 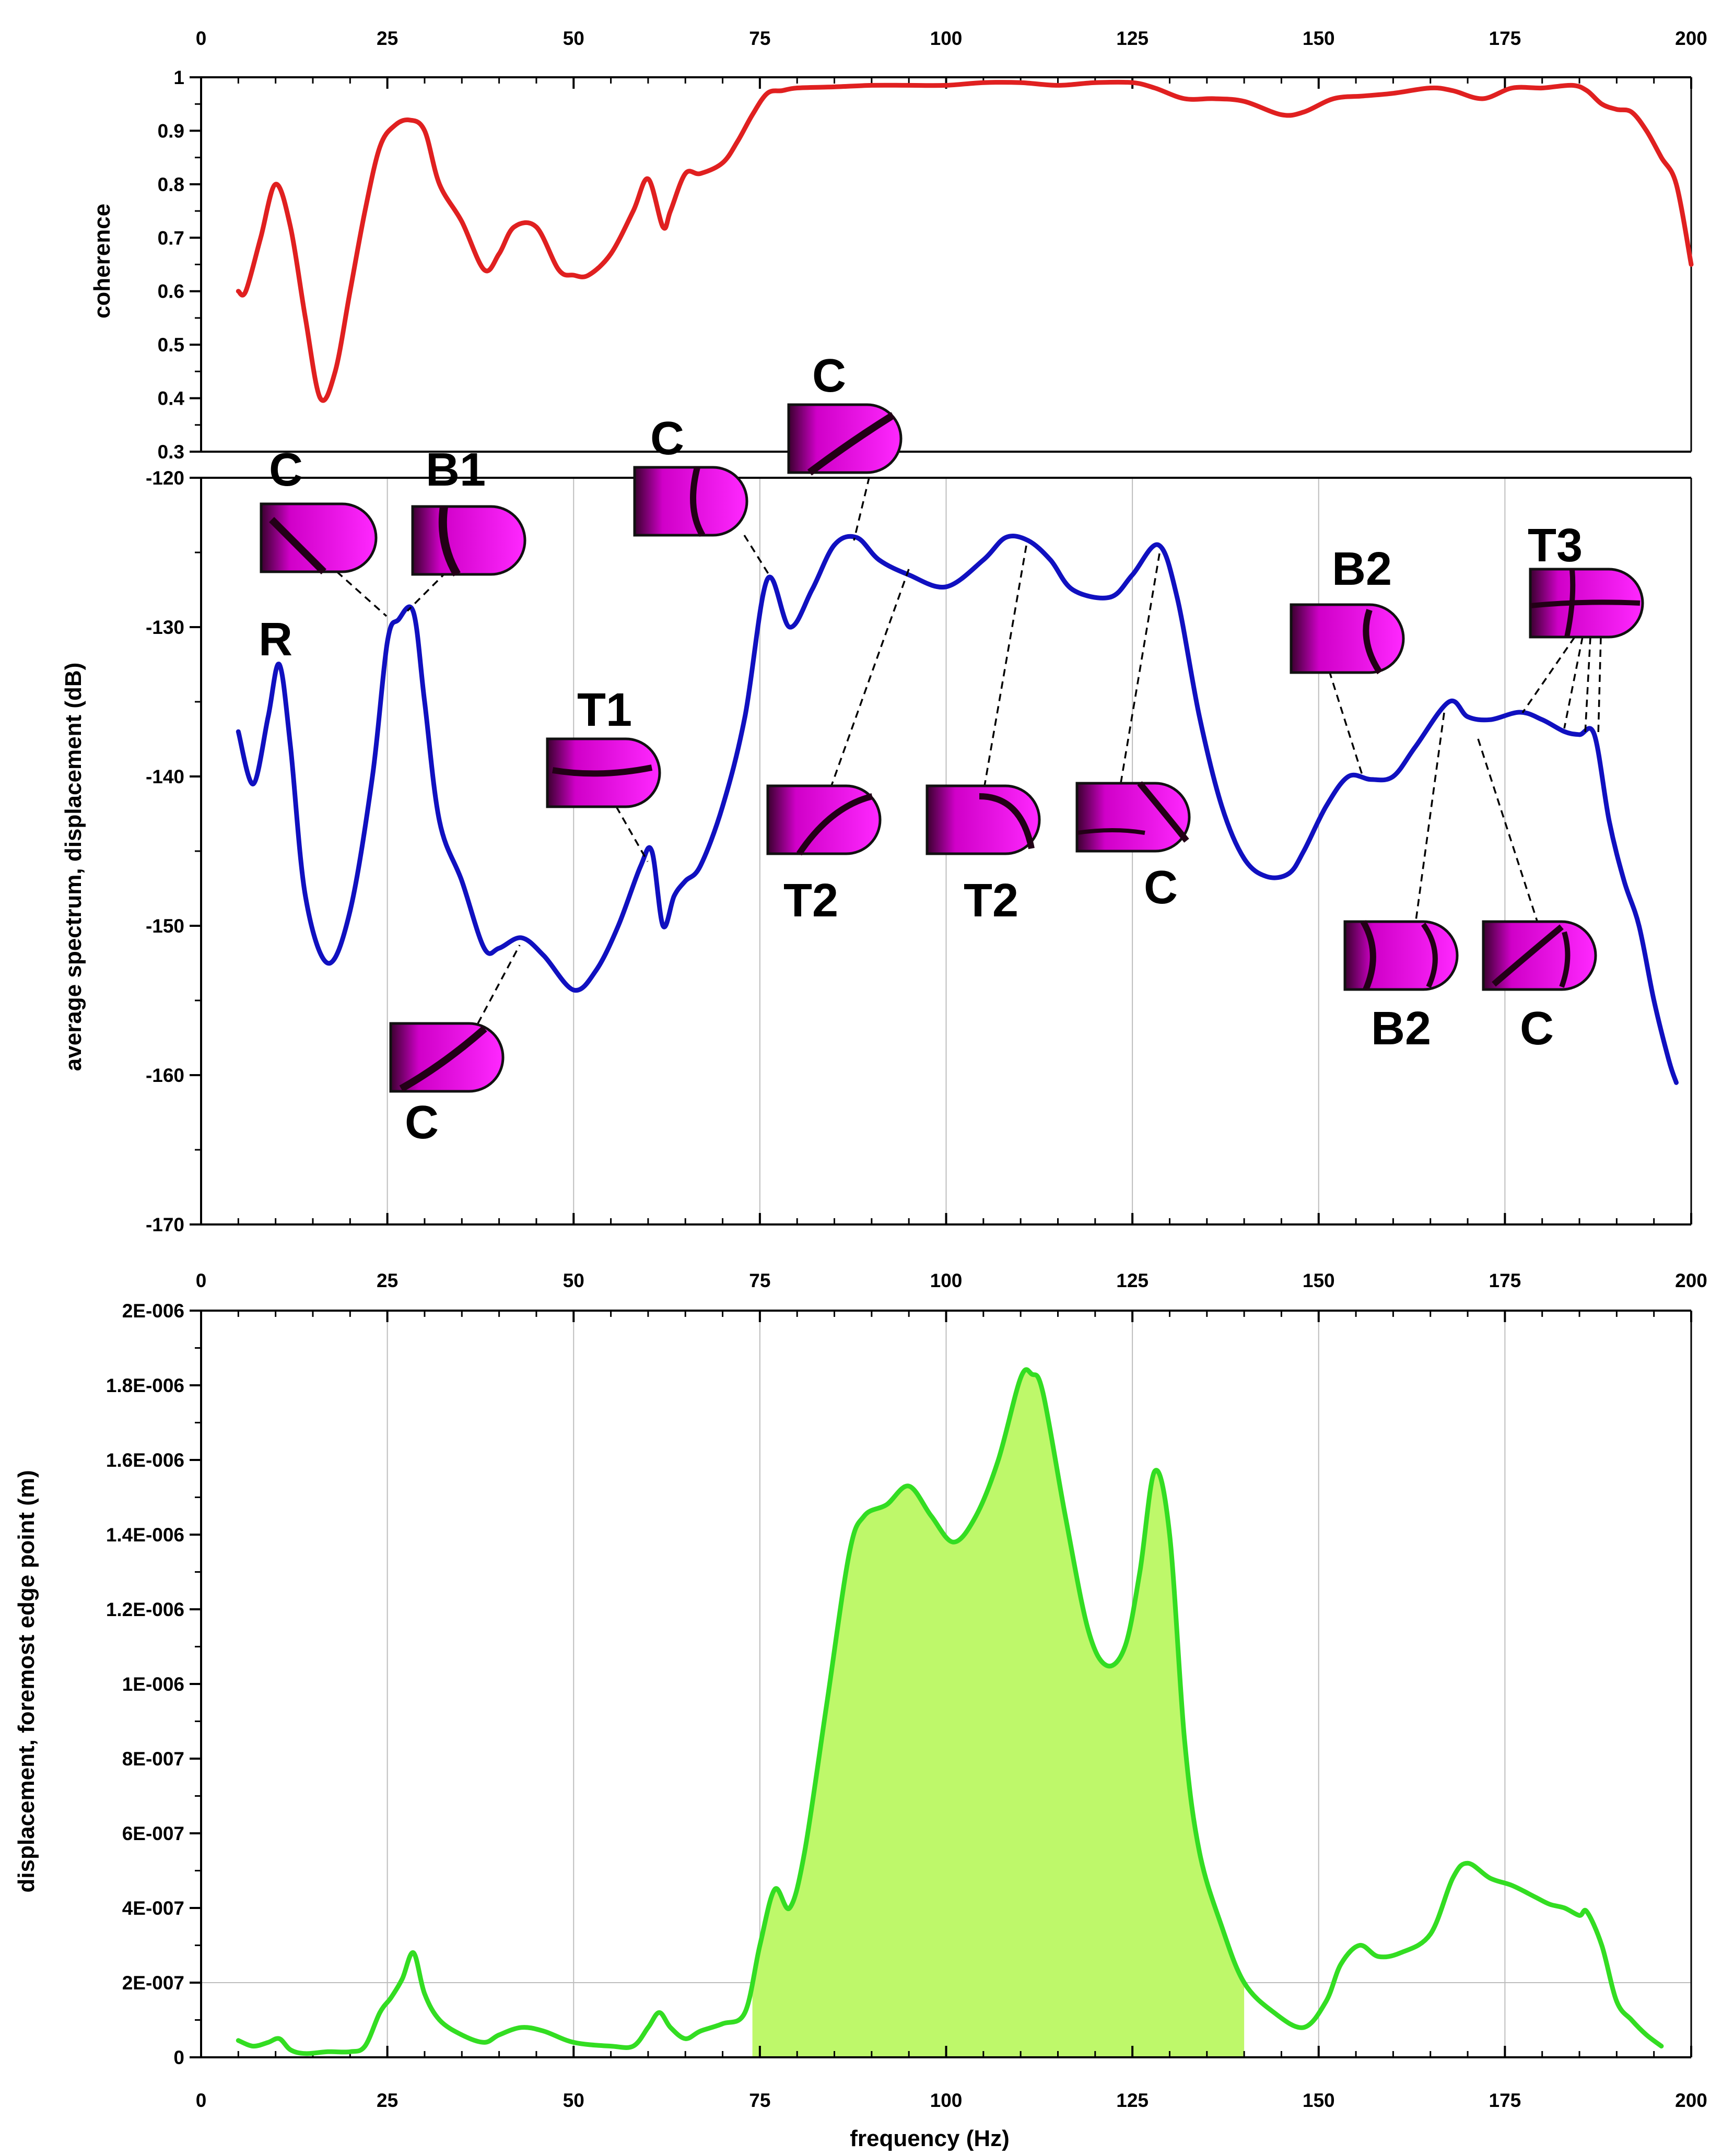 What do you see at coordinates (171, 398) in the screenshot?
I see `y-tick-label: 0.4` at bounding box center [171, 398].